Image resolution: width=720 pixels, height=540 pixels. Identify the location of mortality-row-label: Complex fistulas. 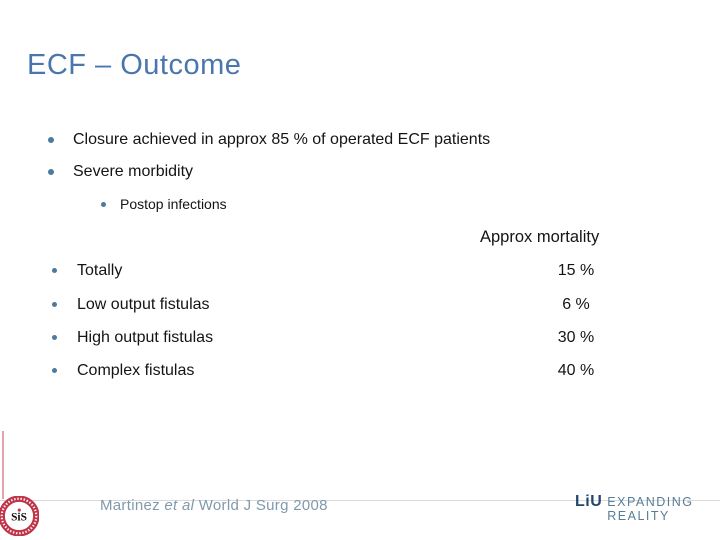
(136, 370).